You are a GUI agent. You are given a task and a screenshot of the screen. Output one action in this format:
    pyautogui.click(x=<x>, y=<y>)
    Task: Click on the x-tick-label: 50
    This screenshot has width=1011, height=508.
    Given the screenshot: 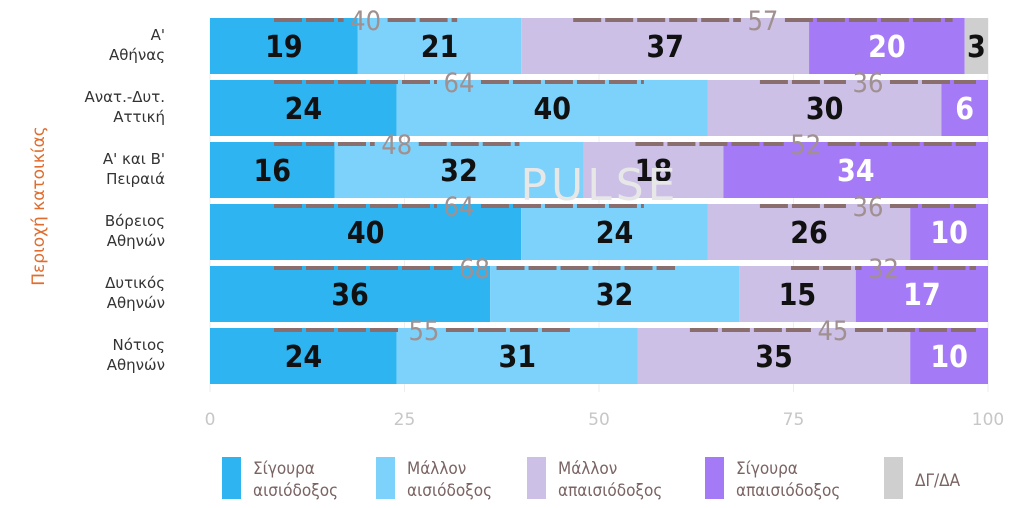 What is the action you would take?
    pyautogui.click(x=599, y=420)
    